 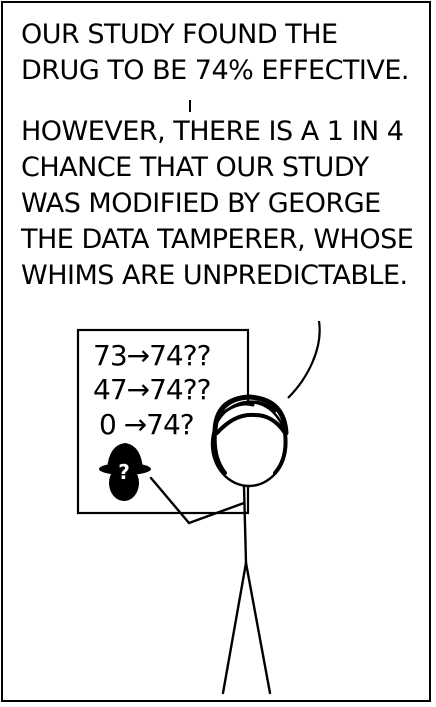 What do you see at coordinates (190, 106) in the screenshot?
I see `insertion-mark` at bounding box center [190, 106].